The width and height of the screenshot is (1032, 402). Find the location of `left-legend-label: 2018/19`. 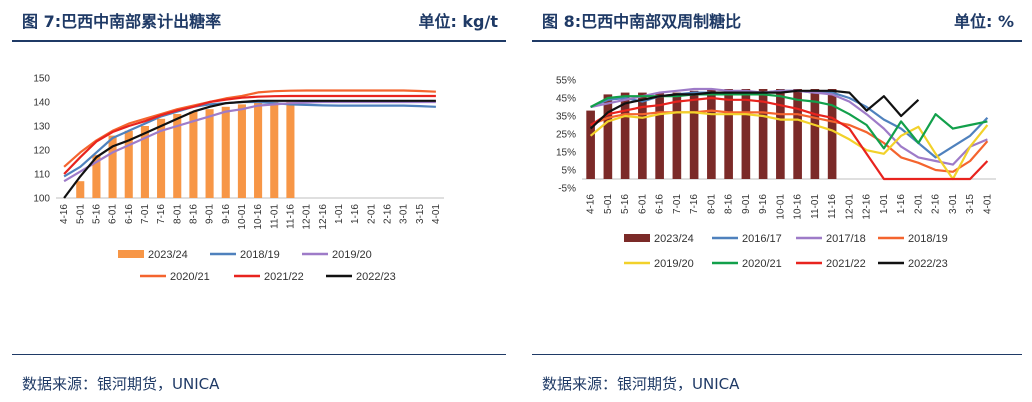

left-legend-label: 2018/19 is located at coordinates (260, 255).